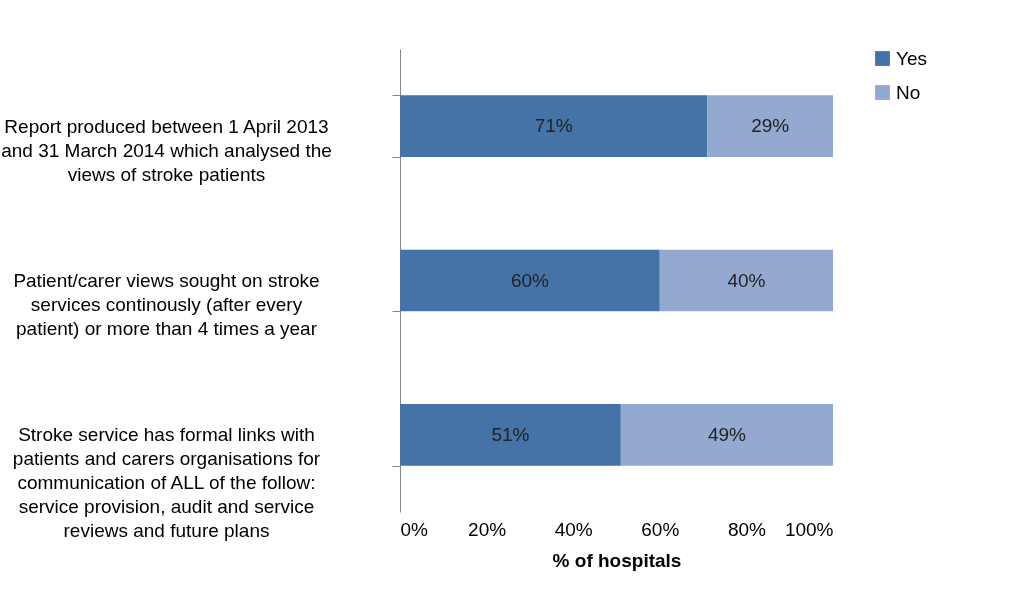 This screenshot has width=1027, height=593. What do you see at coordinates (573, 529) in the screenshot?
I see `x-tick-label: 40%` at bounding box center [573, 529].